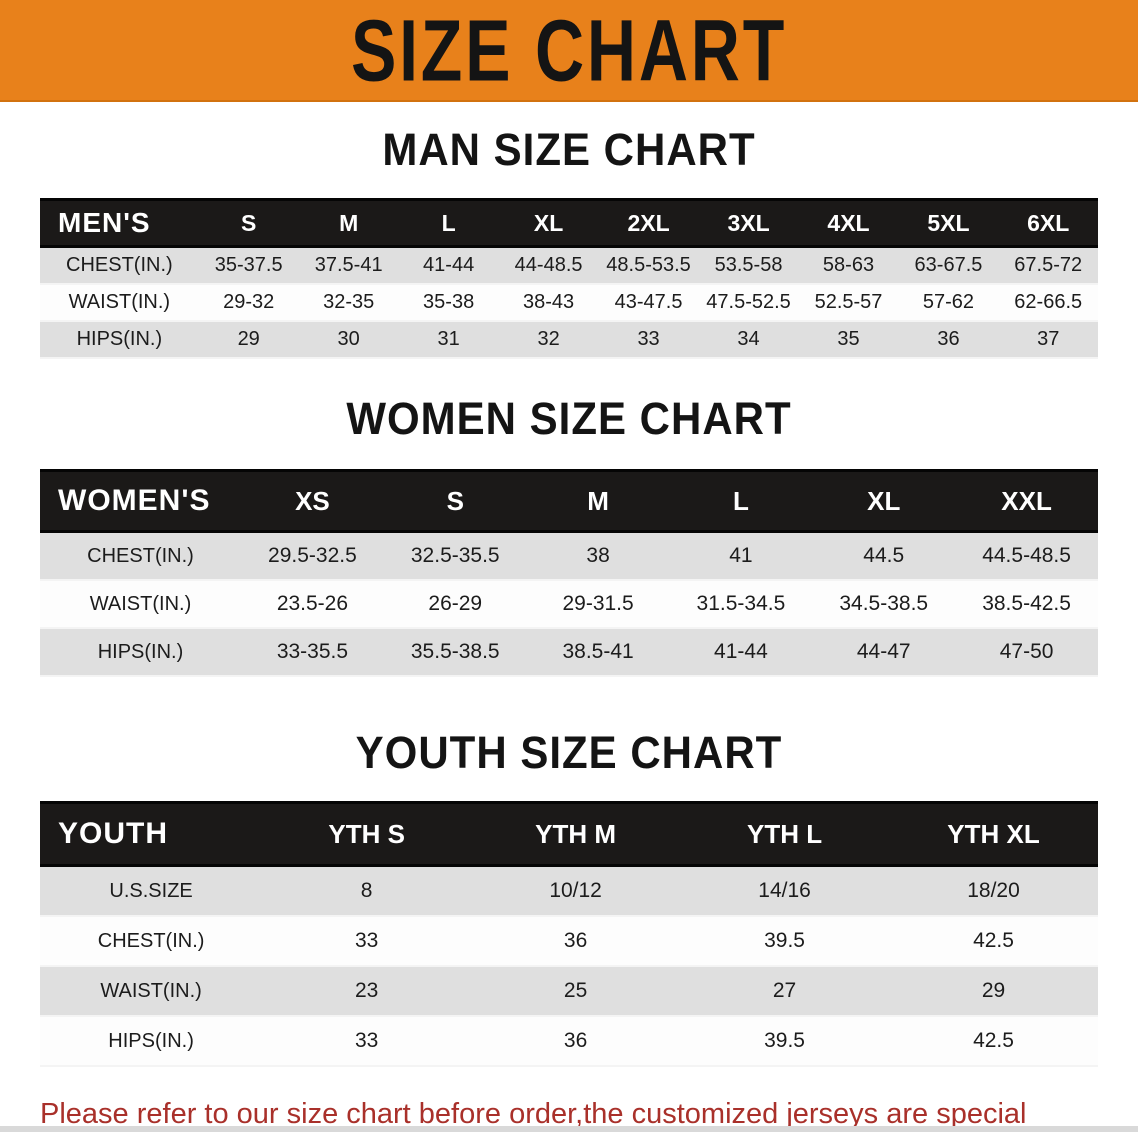 Image resolution: width=1138 pixels, height=1132 pixels. What do you see at coordinates (569, 752) in the screenshot?
I see `youth-section-heading: YOUTH SIZE CHART` at bounding box center [569, 752].